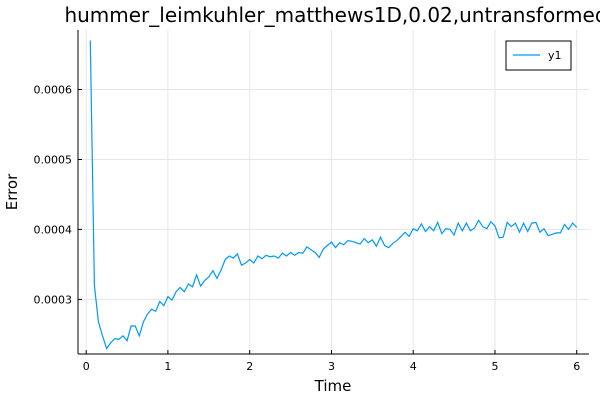 Image resolution: width=600 pixels, height=400 pixels. What do you see at coordinates (167, 366) in the screenshot?
I see `x-tick-label: 1` at bounding box center [167, 366].